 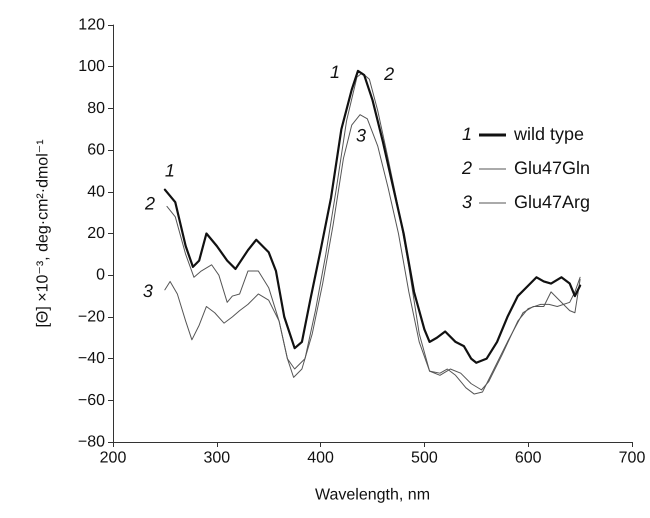 I want to click on x-tick-label: 600, so click(x=528, y=458).